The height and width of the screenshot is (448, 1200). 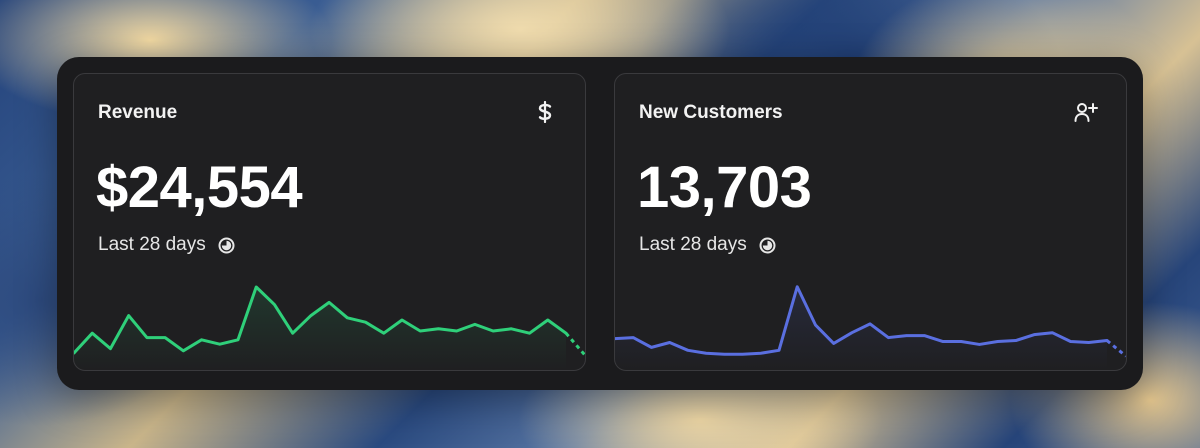 I want to click on revenue-period: Last 28 days, so click(x=166, y=245).